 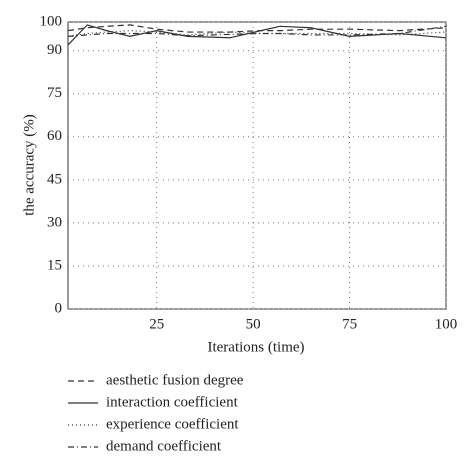 I want to click on x-tick-label: 75, so click(x=349, y=324).